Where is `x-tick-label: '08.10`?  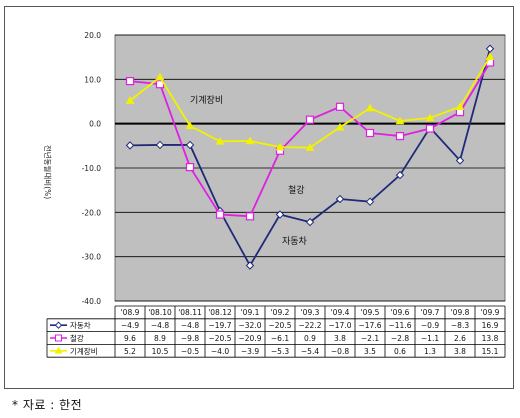 x-tick-label: '08.10 is located at coordinates (160, 312).